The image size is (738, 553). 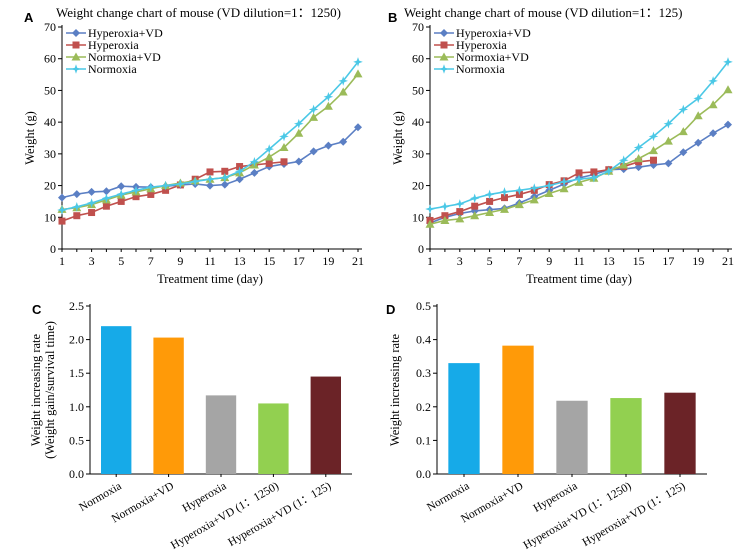 I want to click on x-tick-label: 3, so click(x=92, y=261).